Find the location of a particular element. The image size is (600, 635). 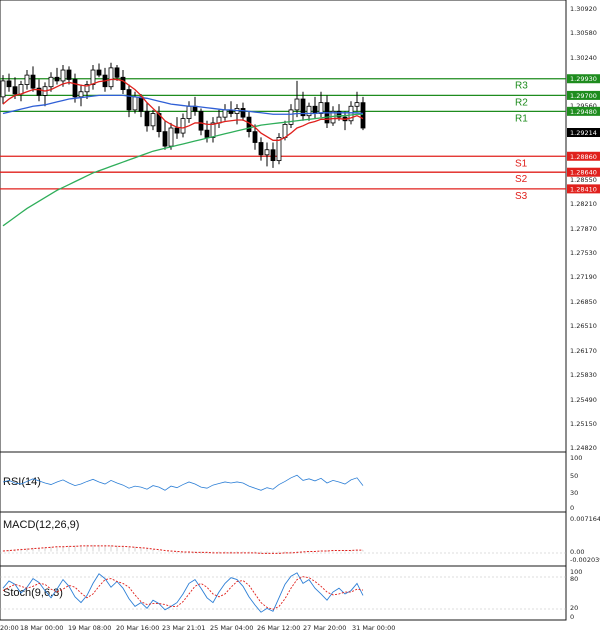

time-tick: 27 Mar 20:00 is located at coordinates (324, 628).